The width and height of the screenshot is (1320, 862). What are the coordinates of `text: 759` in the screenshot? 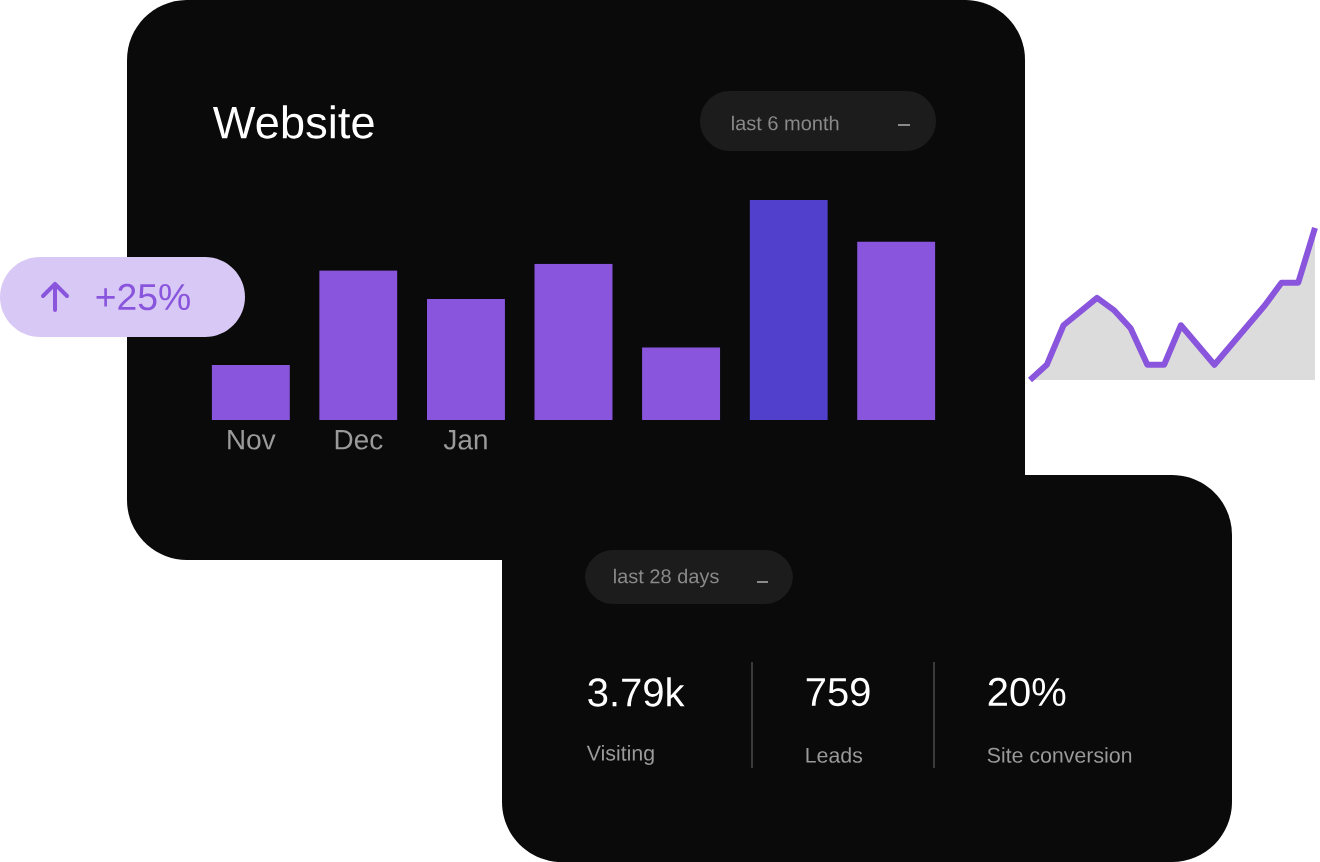 It's located at (838, 692).